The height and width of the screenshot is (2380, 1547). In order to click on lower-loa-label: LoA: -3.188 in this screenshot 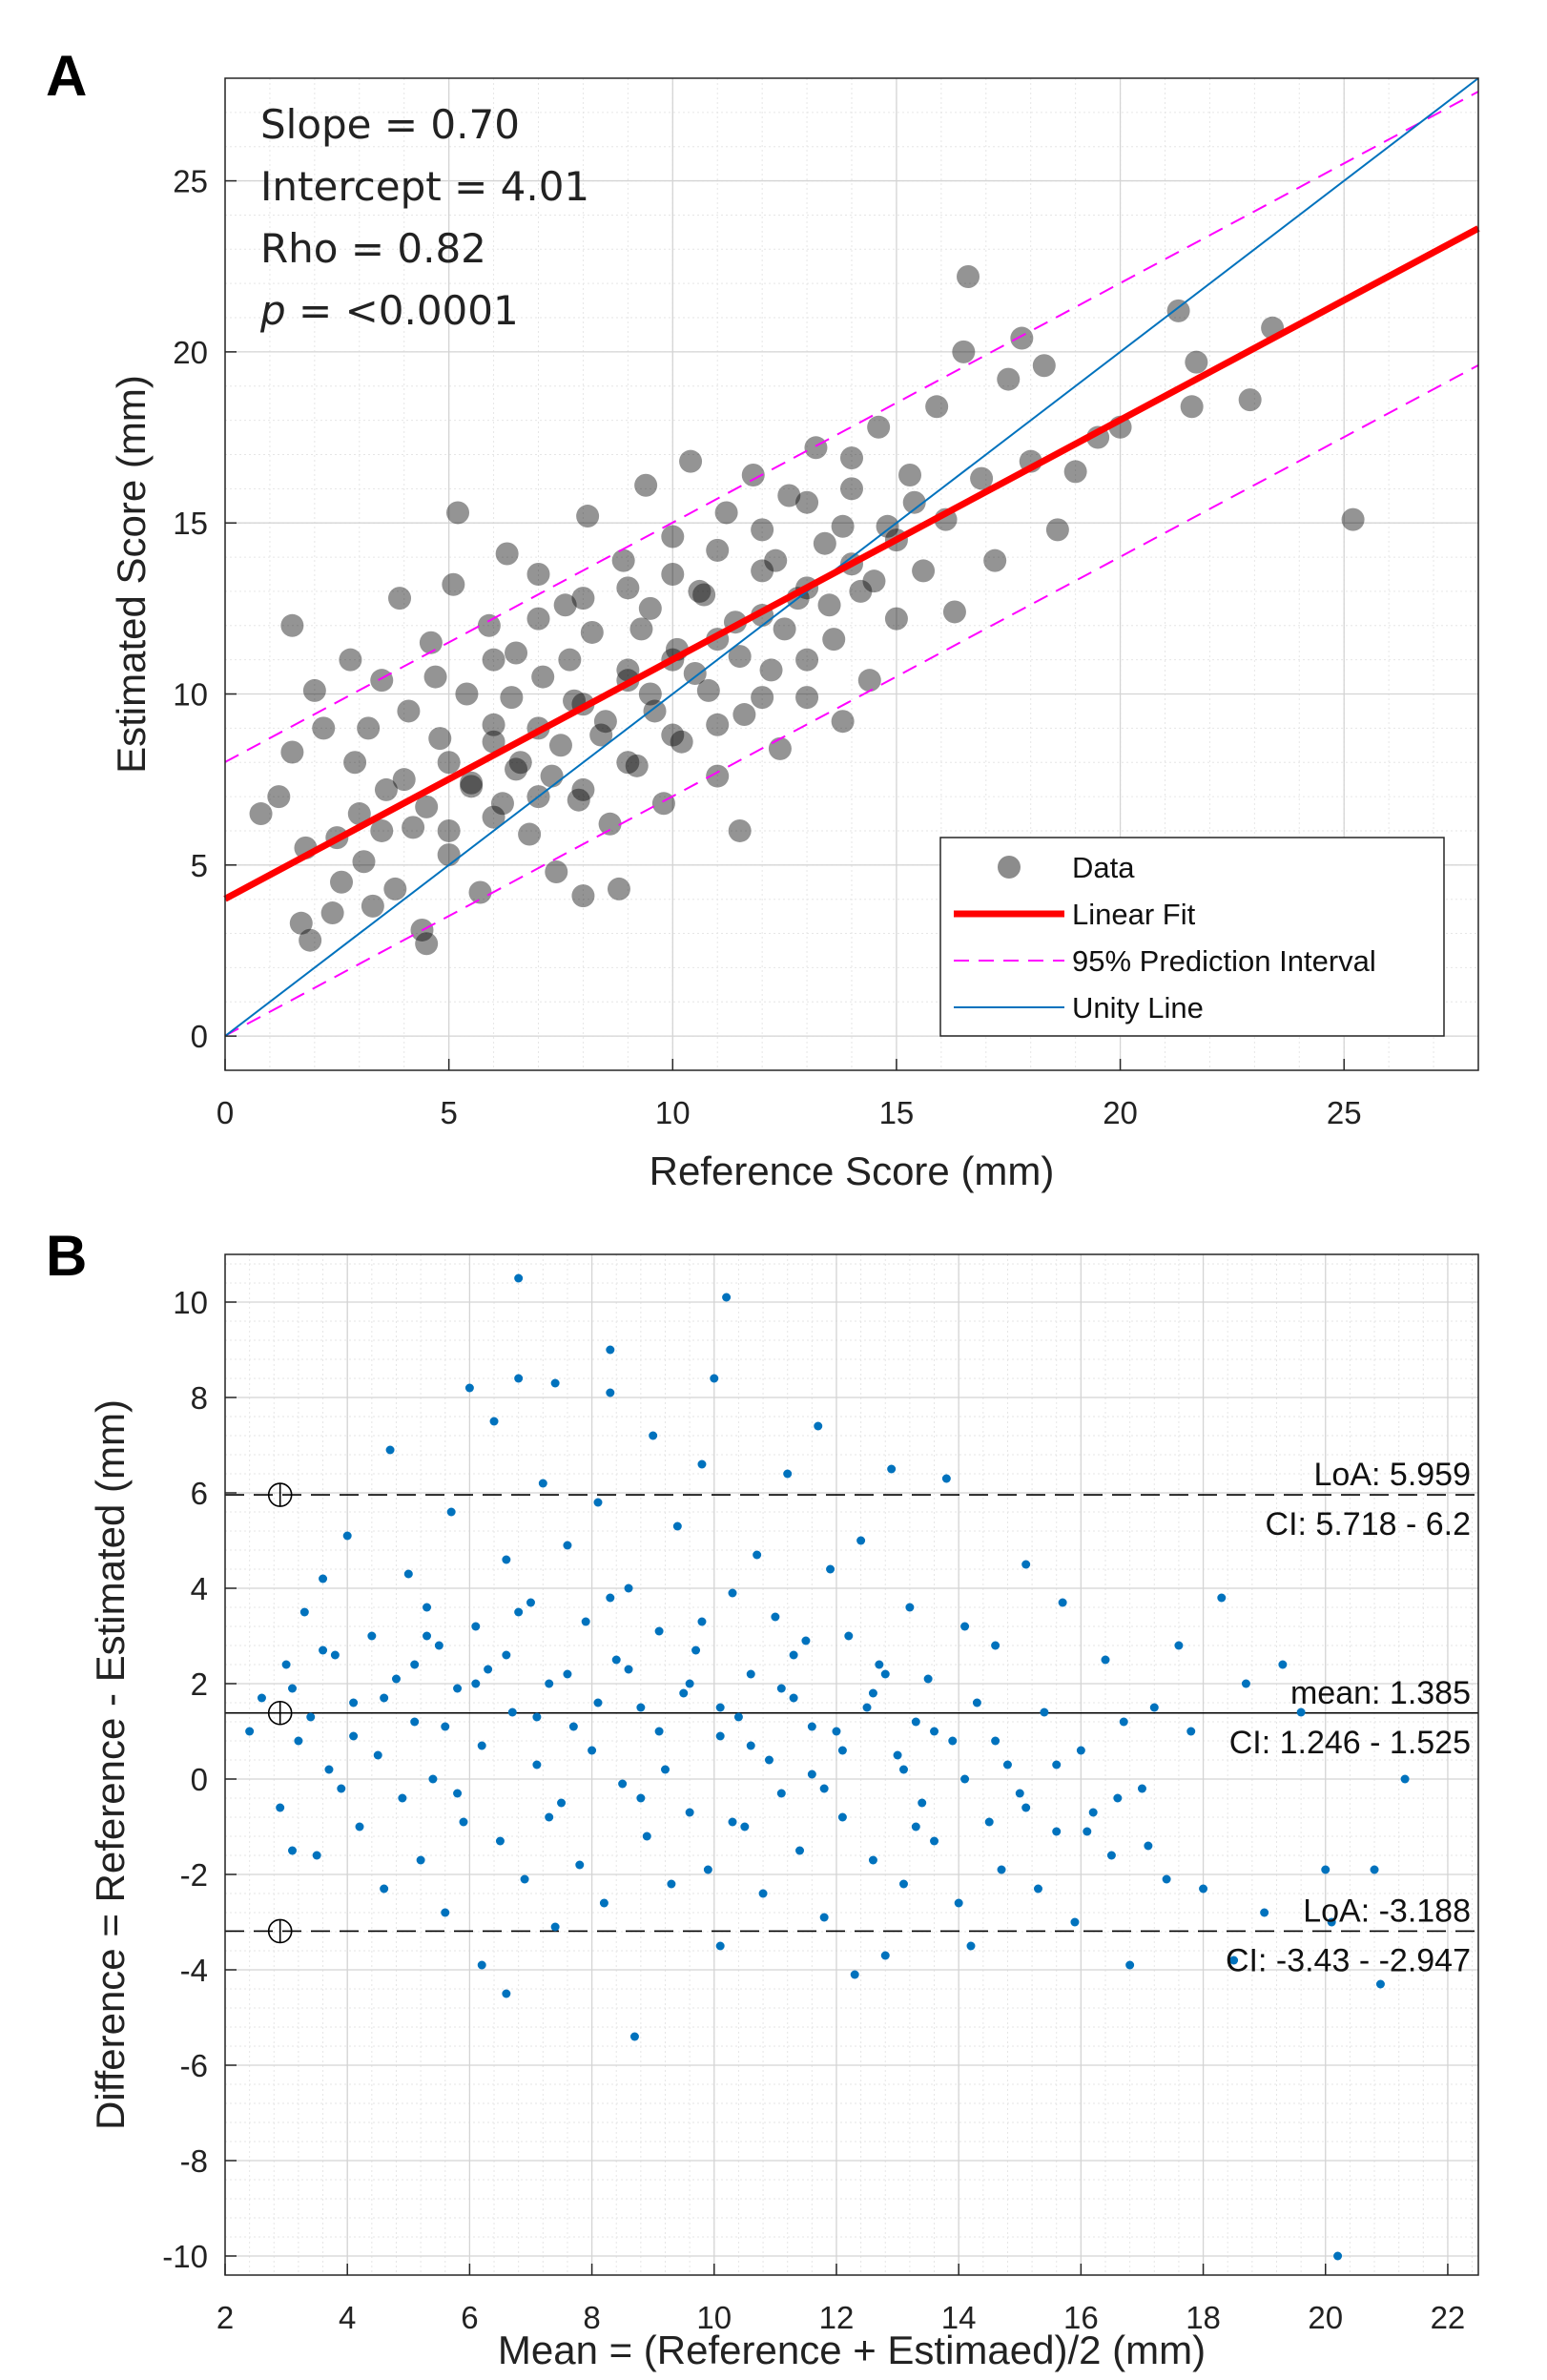, I will do `click(1387, 1911)`.